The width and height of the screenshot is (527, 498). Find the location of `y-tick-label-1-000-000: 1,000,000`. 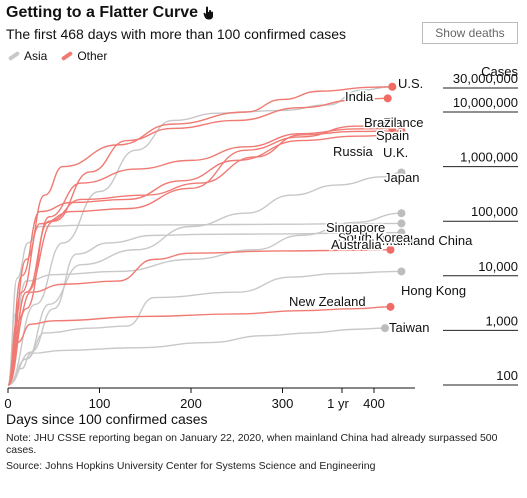

y-tick-label-1-000-000: 1,000,000 is located at coordinates (489, 157).